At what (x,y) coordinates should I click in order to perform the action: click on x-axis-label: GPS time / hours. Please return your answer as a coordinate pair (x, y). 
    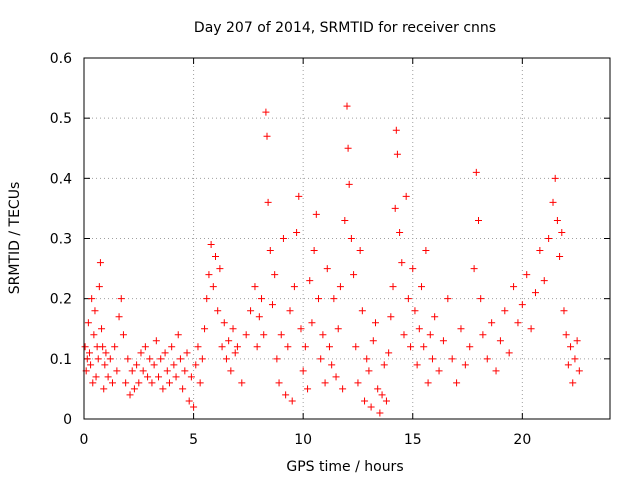
    Looking at the image, I should click on (344, 467).